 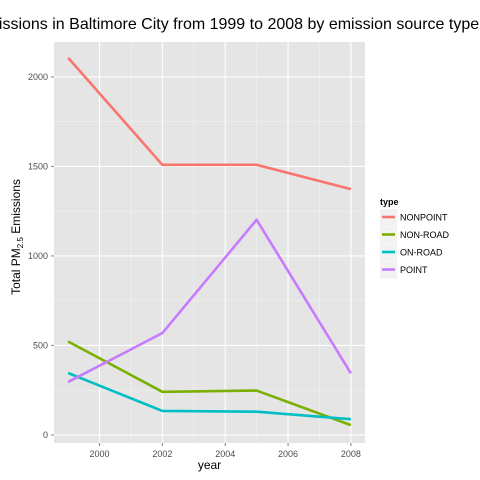 I want to click on x-tick-label: 2004, so click(x=225, y=454).